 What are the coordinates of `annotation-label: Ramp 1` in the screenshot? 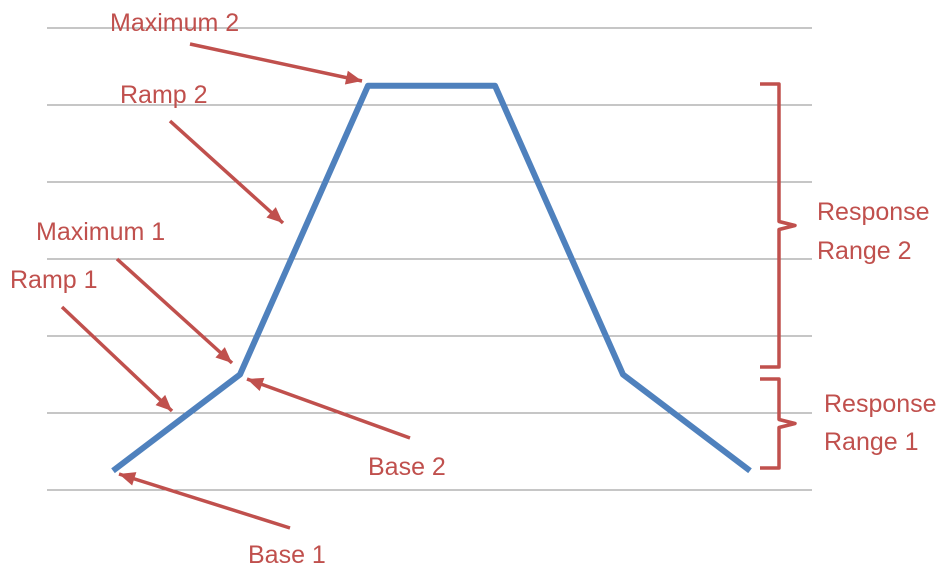 It's located at (54, 280).